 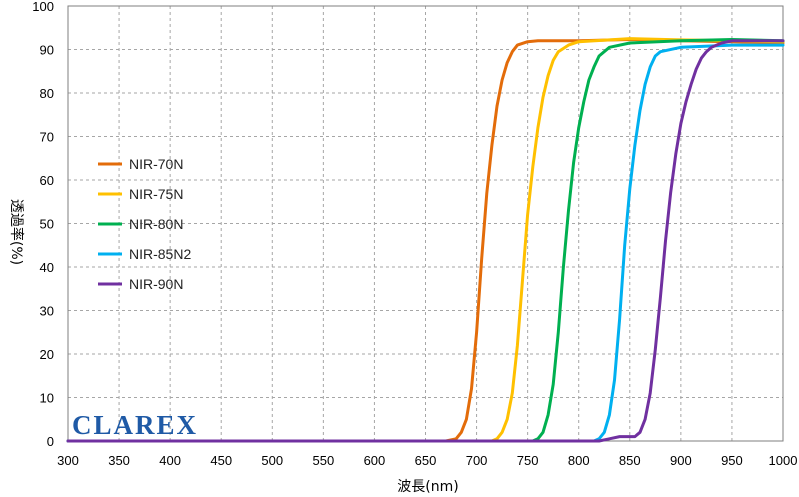 I want to click on x-tick-label: 500, so click(x=272, y=460).